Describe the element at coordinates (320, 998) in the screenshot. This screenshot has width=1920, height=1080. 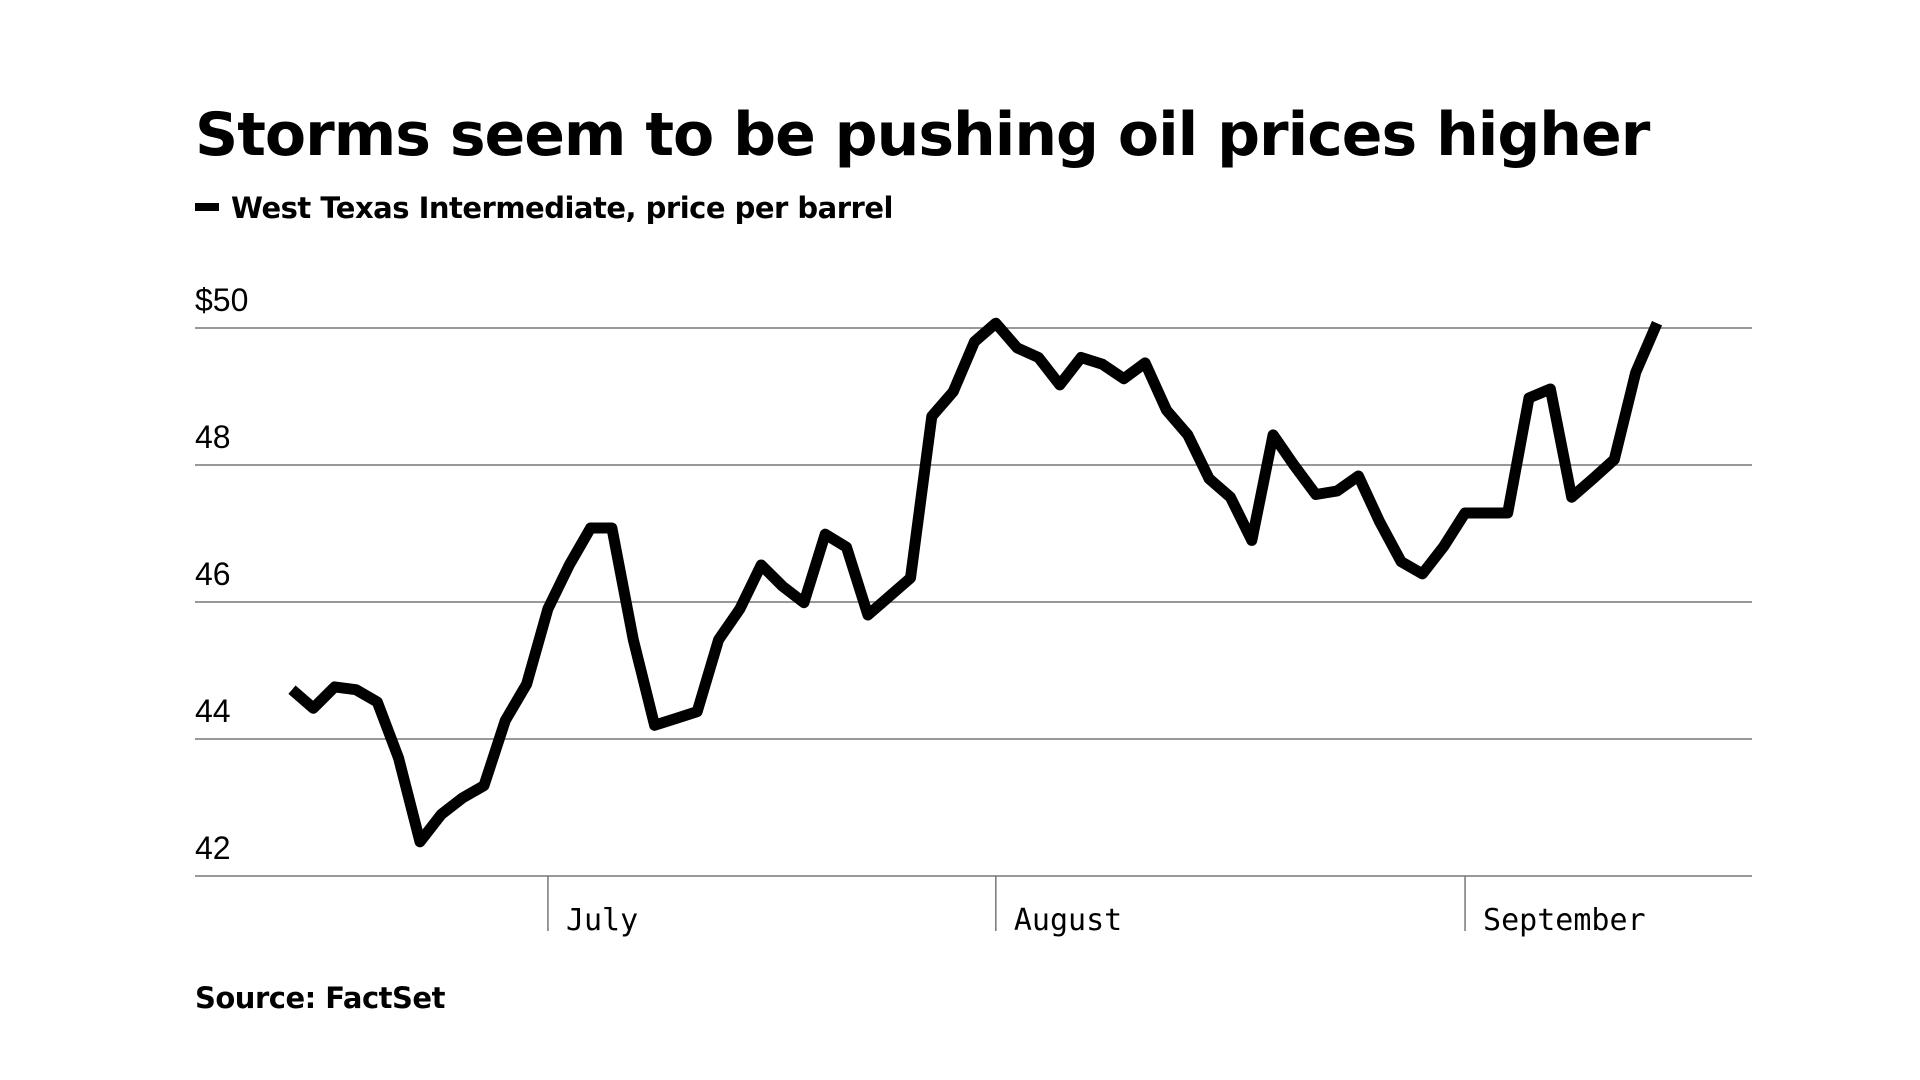
I see `source: Source: FactSet` at that location.